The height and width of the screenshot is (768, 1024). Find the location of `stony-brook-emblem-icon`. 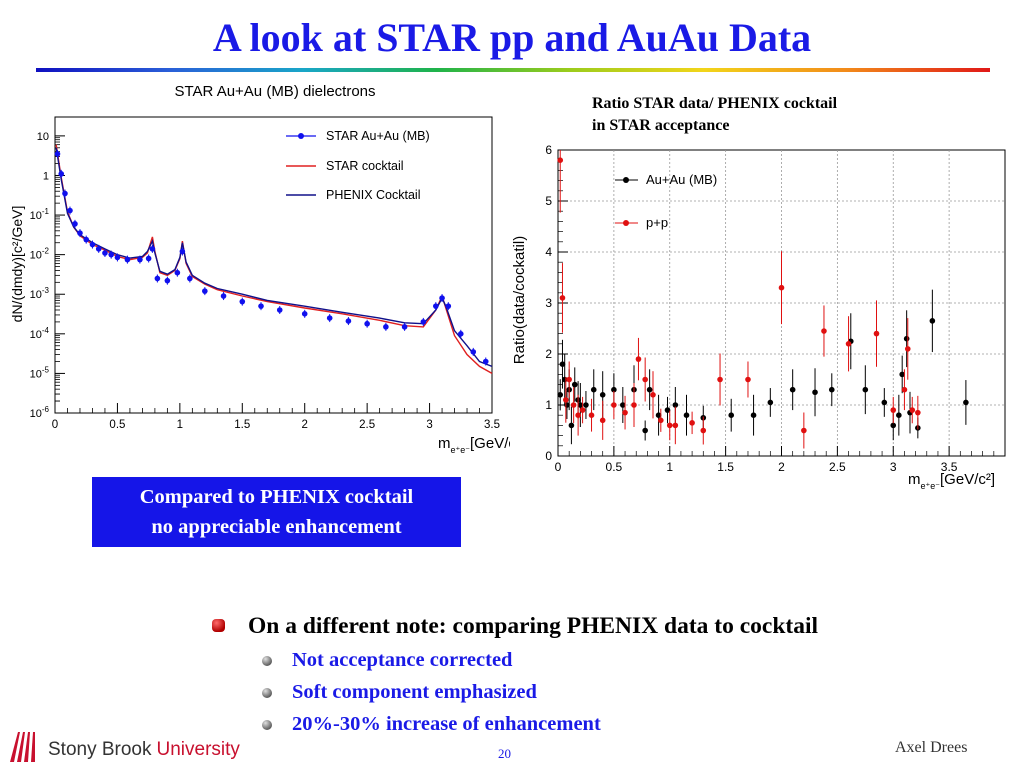

stony-brook-emblem-icon is located at coordinates (22, 747).